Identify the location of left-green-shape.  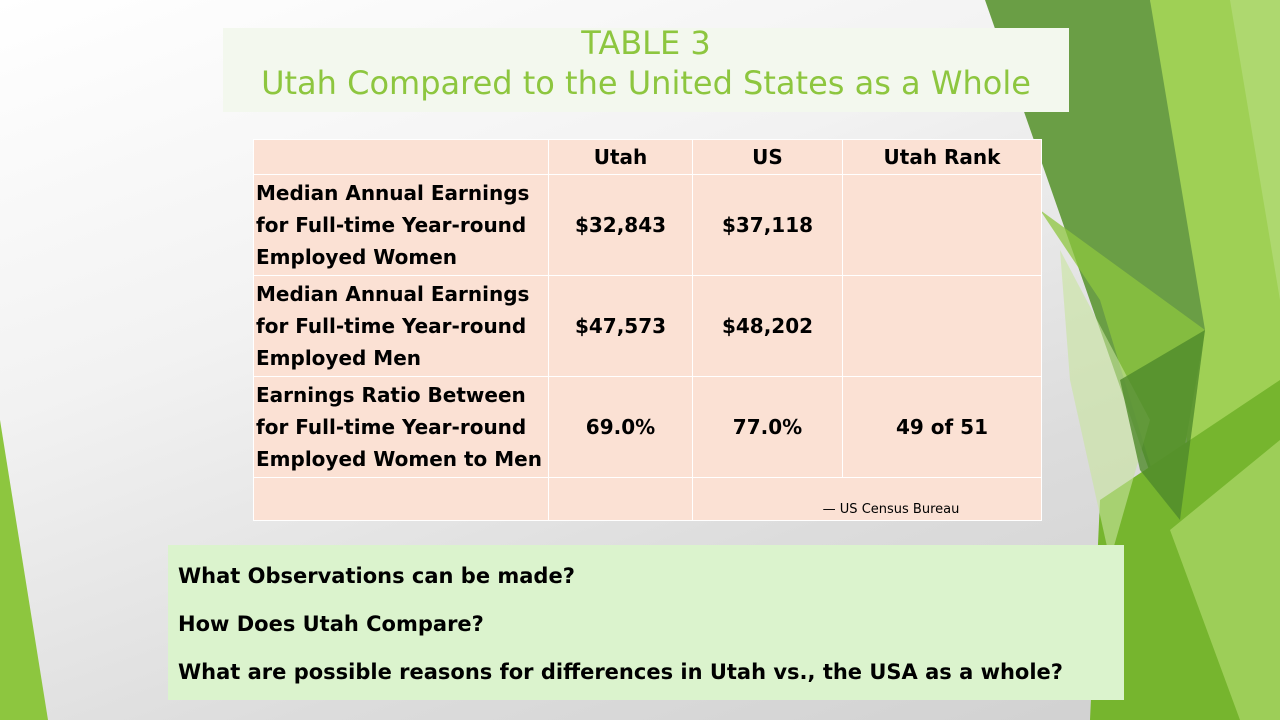
(24, 570).